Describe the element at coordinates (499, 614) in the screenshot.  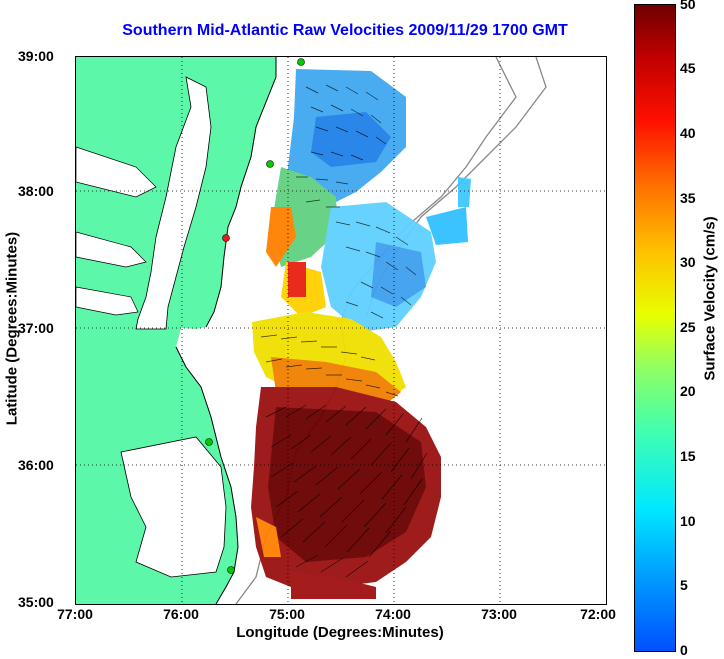
I see `lon-tick: 73:00` at that location.